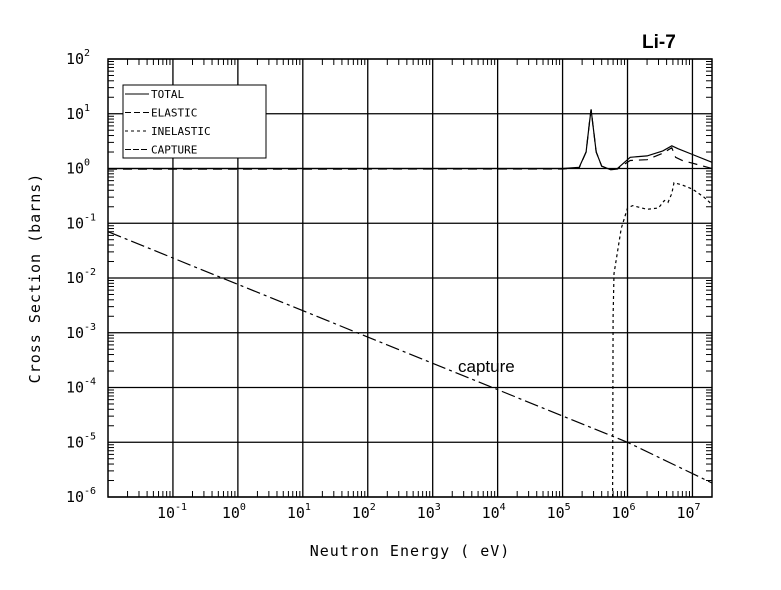 The height and width of the screenshot is (590, 781). What do you see at coordinates (90, 272) in the screenshot?
I see `y-tick-exponent: -2` at bounding box center [90, 272].